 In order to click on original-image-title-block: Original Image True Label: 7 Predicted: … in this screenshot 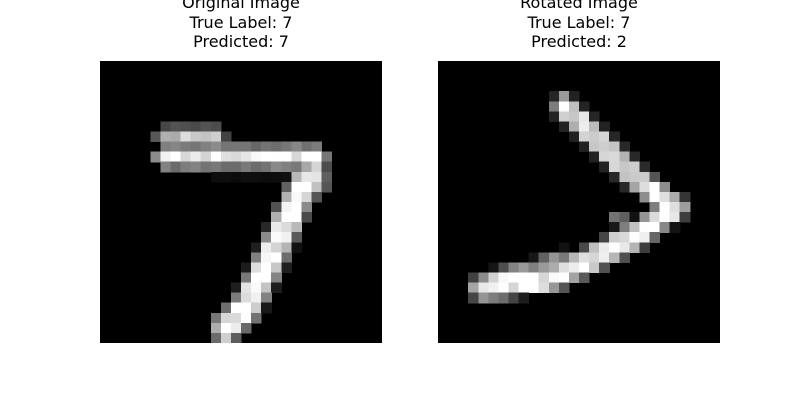, I will do `click(241, 26)`.